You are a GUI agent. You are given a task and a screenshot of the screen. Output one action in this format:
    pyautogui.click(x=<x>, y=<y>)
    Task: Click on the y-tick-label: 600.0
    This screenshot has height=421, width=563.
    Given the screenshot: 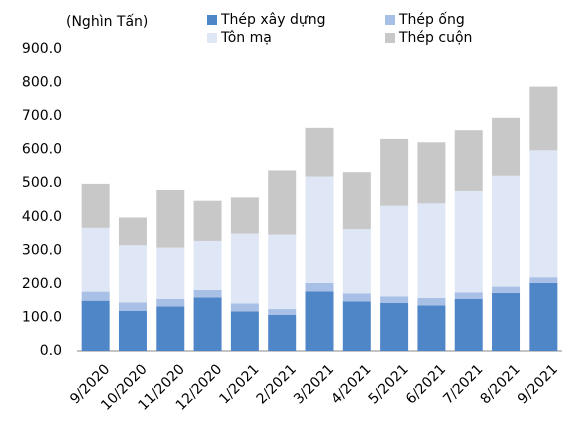 What is the action you would take?
    pyautogui.click(x=42, y=150)
    